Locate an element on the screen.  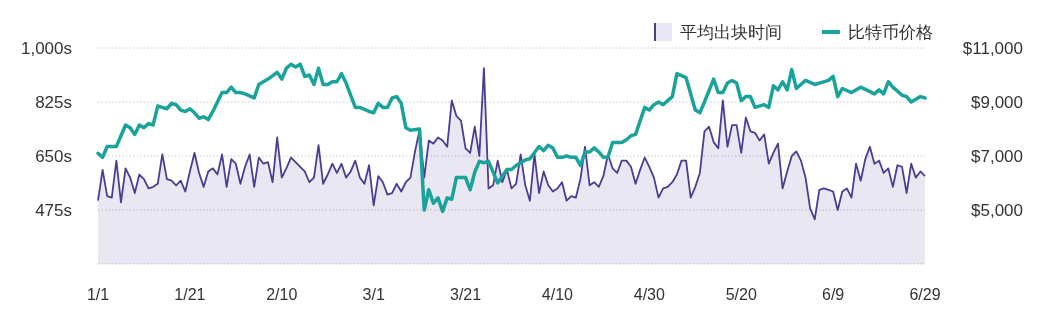
legend-label: 平均出块时间 is located at coordinates (731, 32).